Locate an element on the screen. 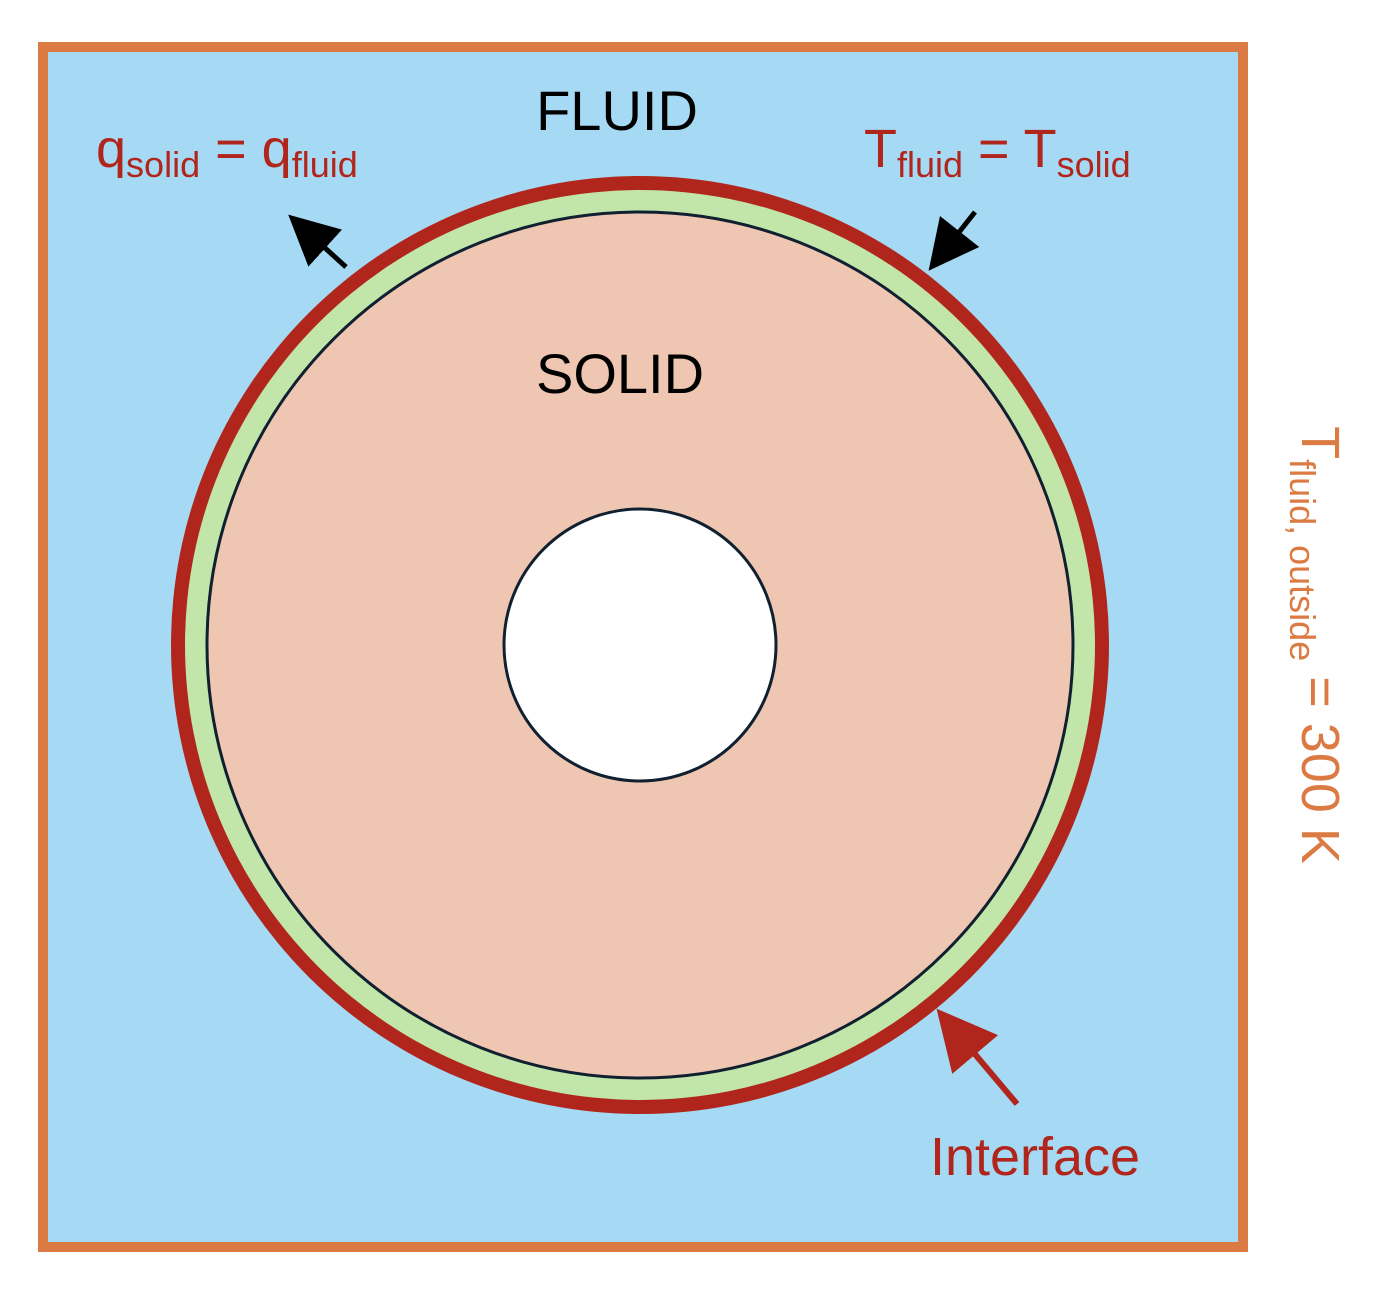 This screenshot has width=1380, height=1308. flux-equals: = is located at coordinates (231, 149).